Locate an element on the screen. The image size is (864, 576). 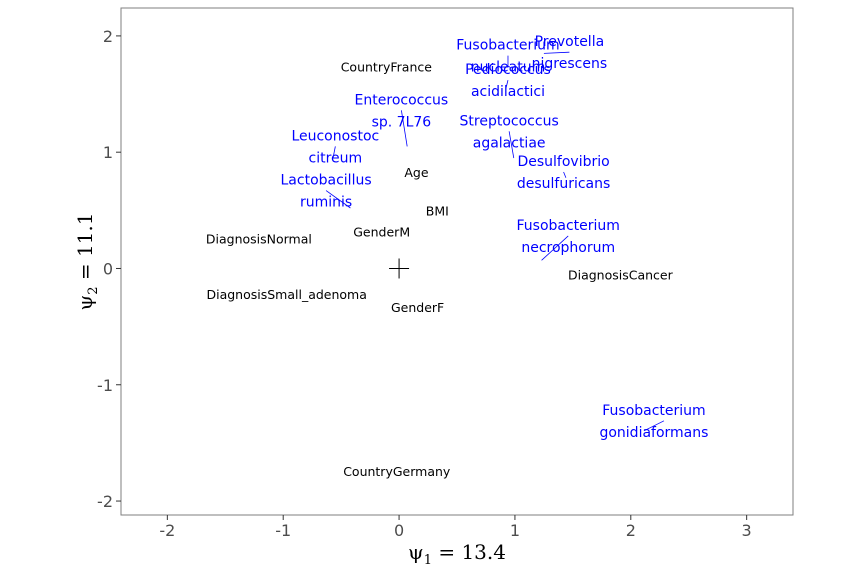
covariate-label: CountryGermany is located at coordinates (397, 471).